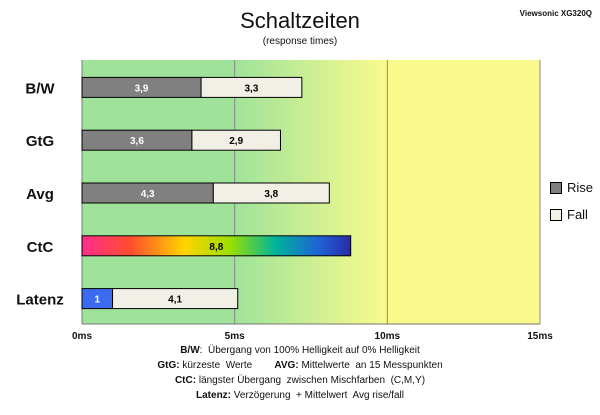 Image resolution: width=600 pixels, height=415 pixels. I want to click on data-label: 2,9, so click(236, 141).